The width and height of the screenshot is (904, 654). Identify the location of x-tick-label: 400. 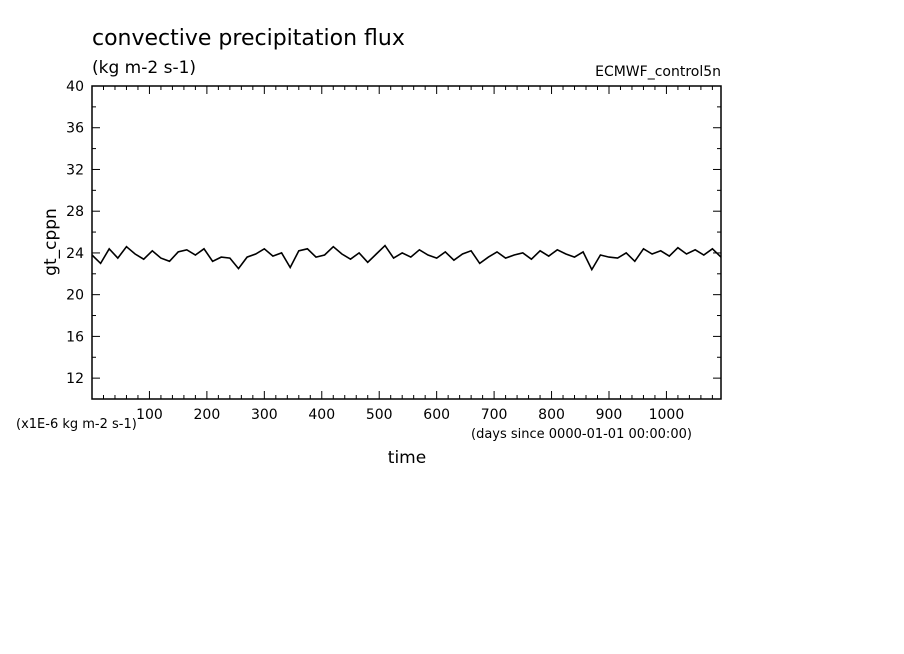
(321, 415).